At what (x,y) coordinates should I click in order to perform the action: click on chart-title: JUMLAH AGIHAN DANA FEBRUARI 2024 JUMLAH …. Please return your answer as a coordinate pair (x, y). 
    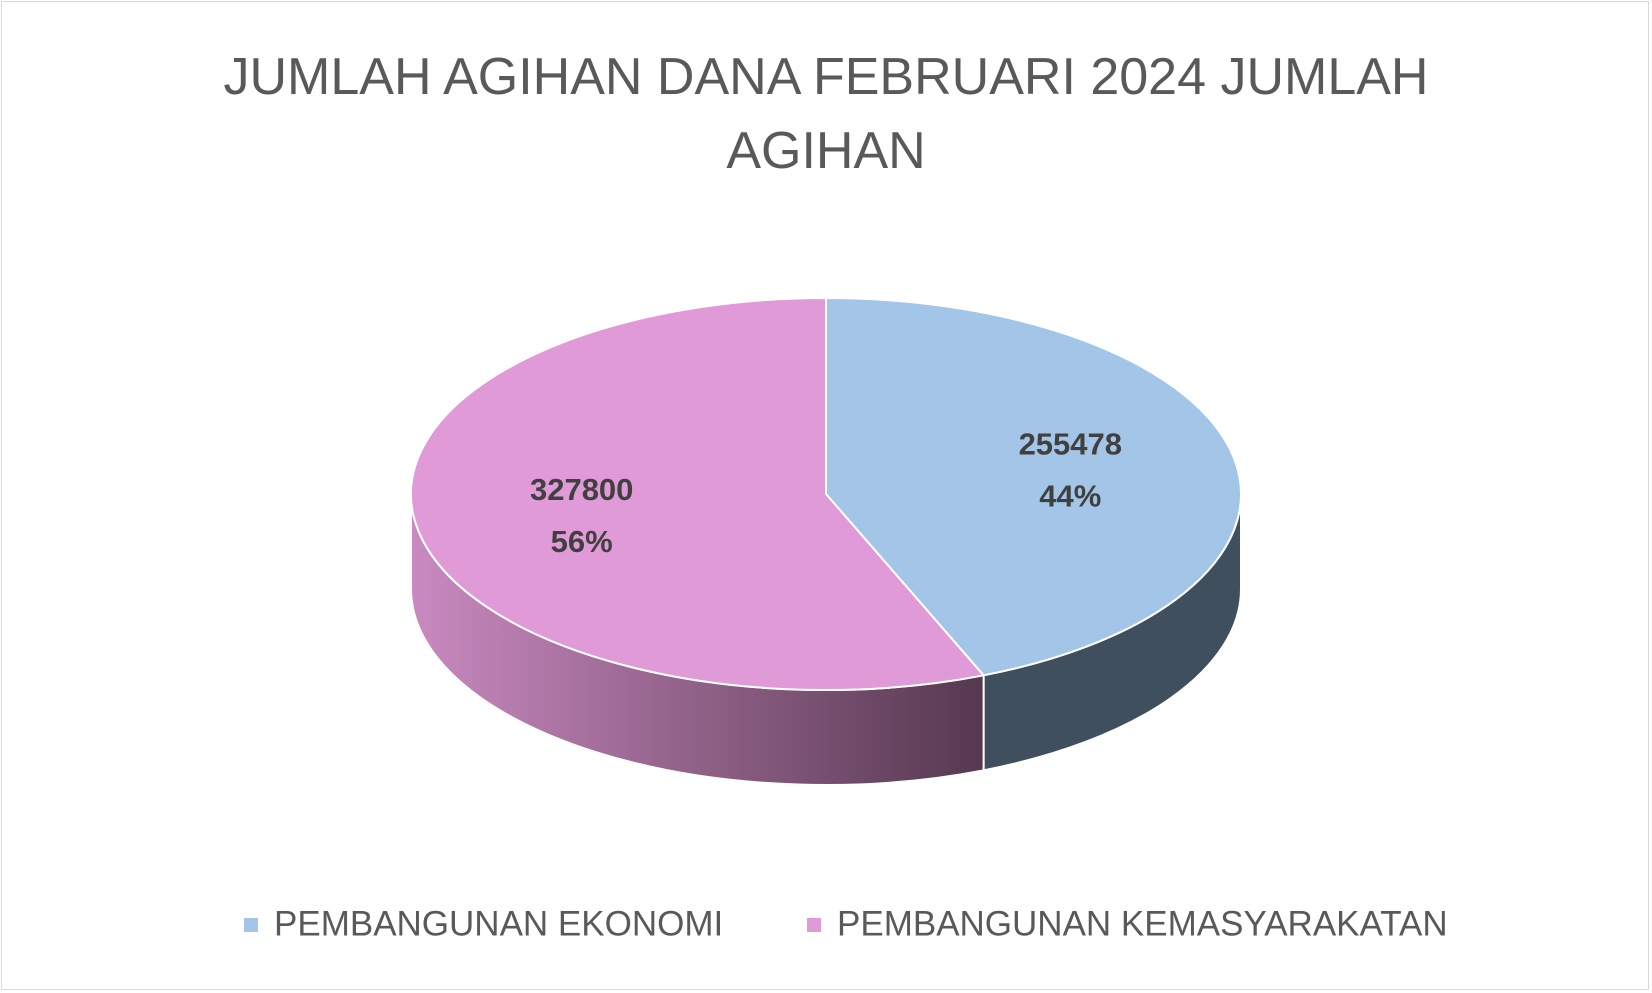
    Looking at the image, I should click on (826, 114).